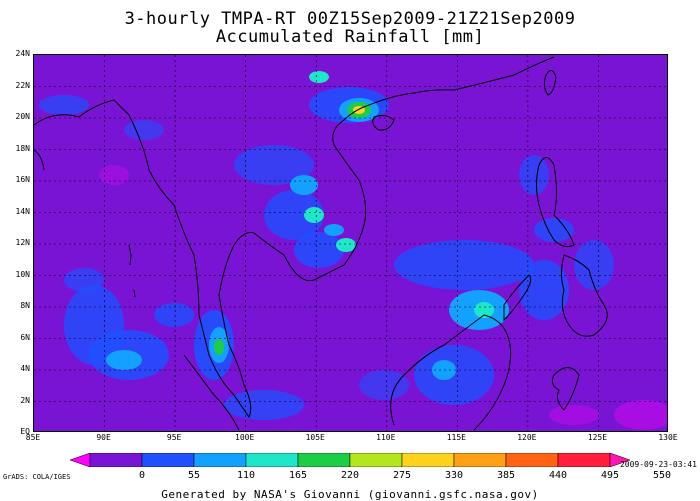 Image resolution: width=700 pixels, height=501 pixels. Describe the element at coordinates (454, 475) in the screenshot. I see `colorbar-tick-label: 330` at that location.